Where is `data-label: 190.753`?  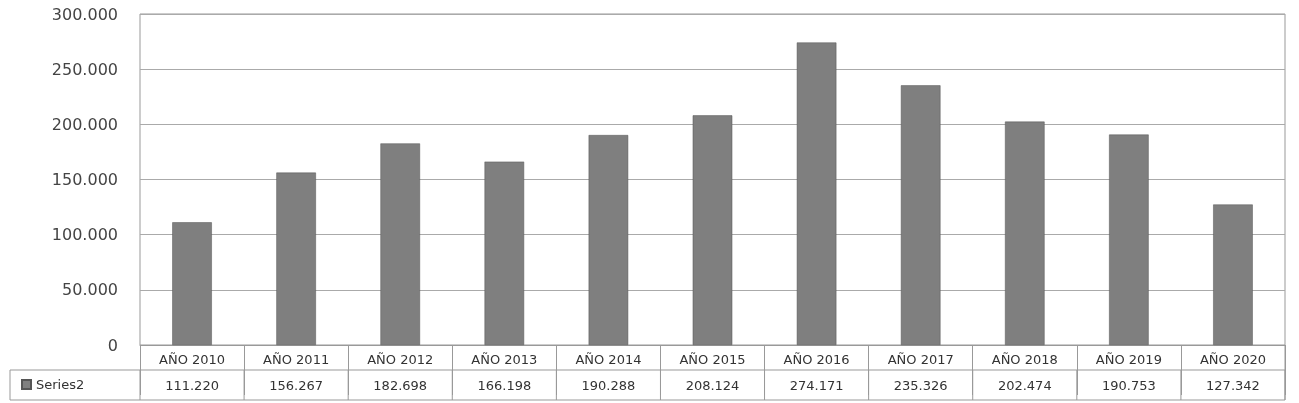
data-label: 190.753 is located at coordinates (1128, 385).